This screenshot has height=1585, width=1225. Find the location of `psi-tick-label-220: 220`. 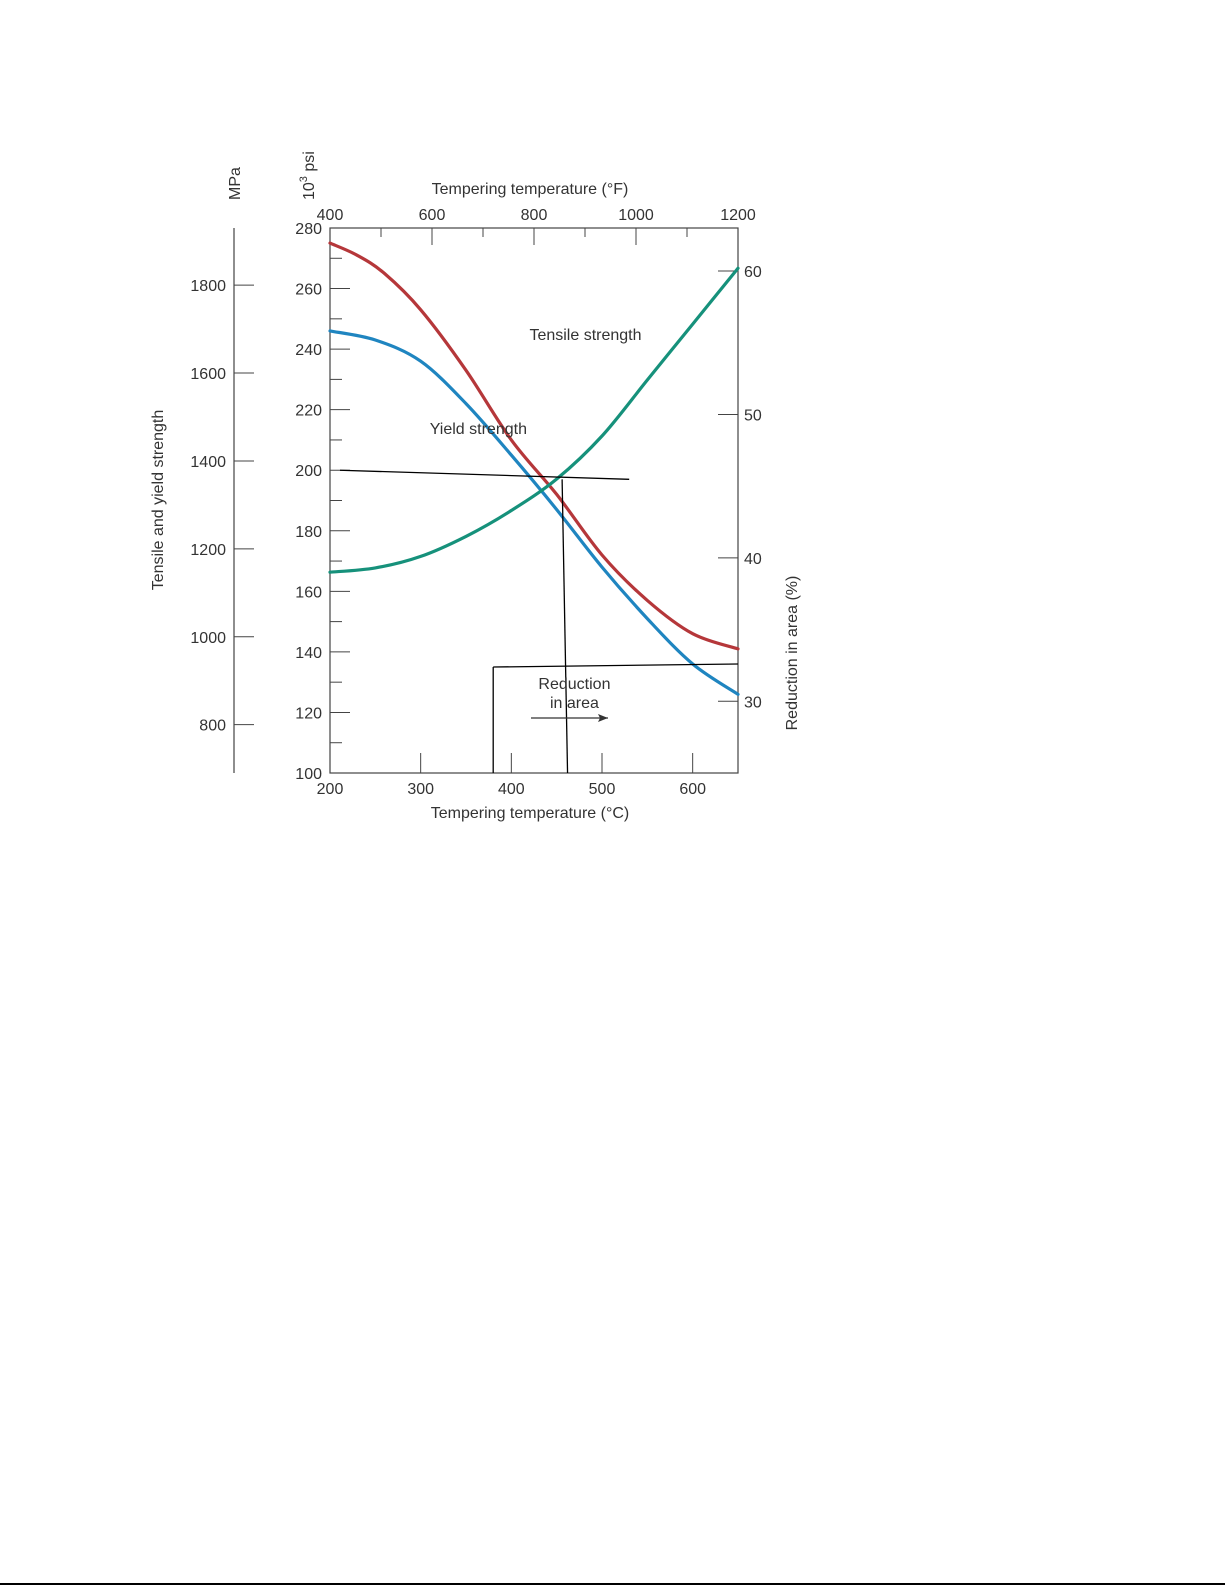

psi-tick-label-220: 220 is located at coordinates (308, 411).